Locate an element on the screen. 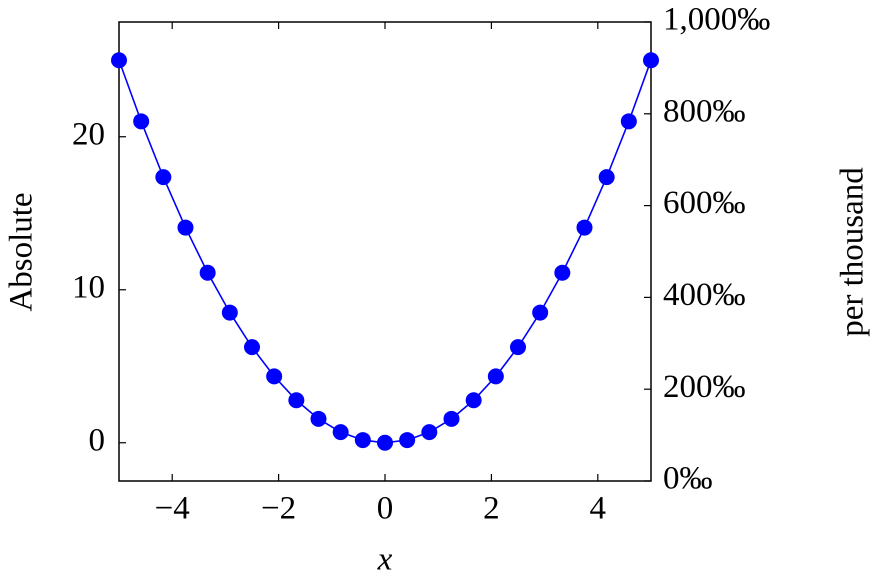 This screenshot has height=579, width=877. y-tick-label: 10 is located at coordinates (88, 287).